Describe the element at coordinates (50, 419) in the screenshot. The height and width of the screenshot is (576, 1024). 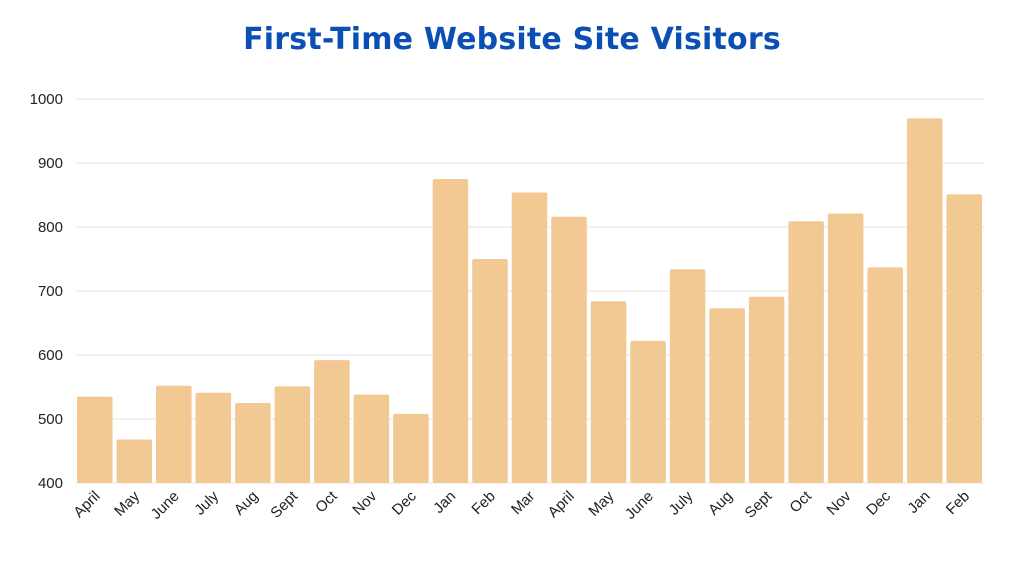
I see `y-tick-label: 500` at that location.